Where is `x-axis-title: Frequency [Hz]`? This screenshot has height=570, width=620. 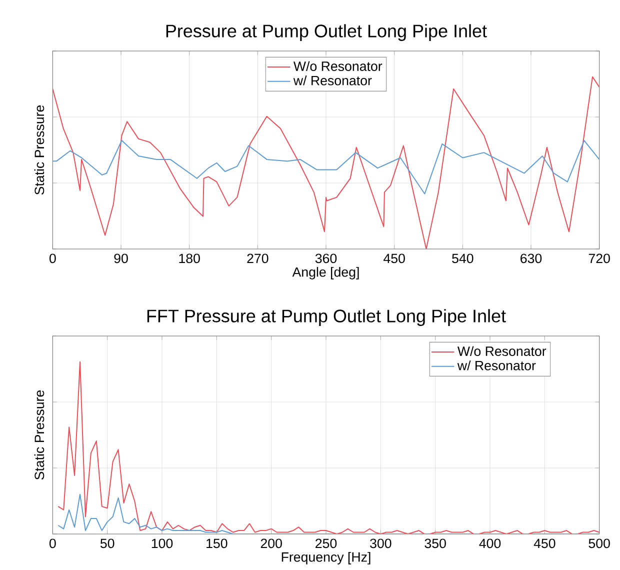
x-axis-title: Frequency [Hz] is located at coordinates (326, 558).